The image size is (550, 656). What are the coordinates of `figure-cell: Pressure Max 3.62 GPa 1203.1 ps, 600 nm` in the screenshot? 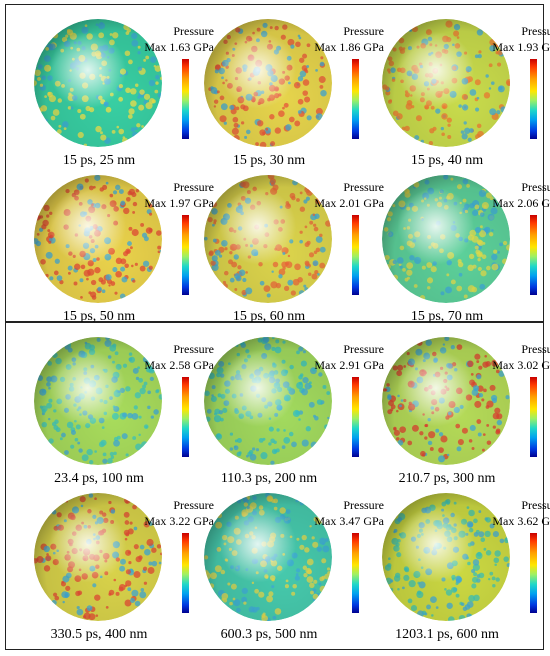 It's located at (465, 569).